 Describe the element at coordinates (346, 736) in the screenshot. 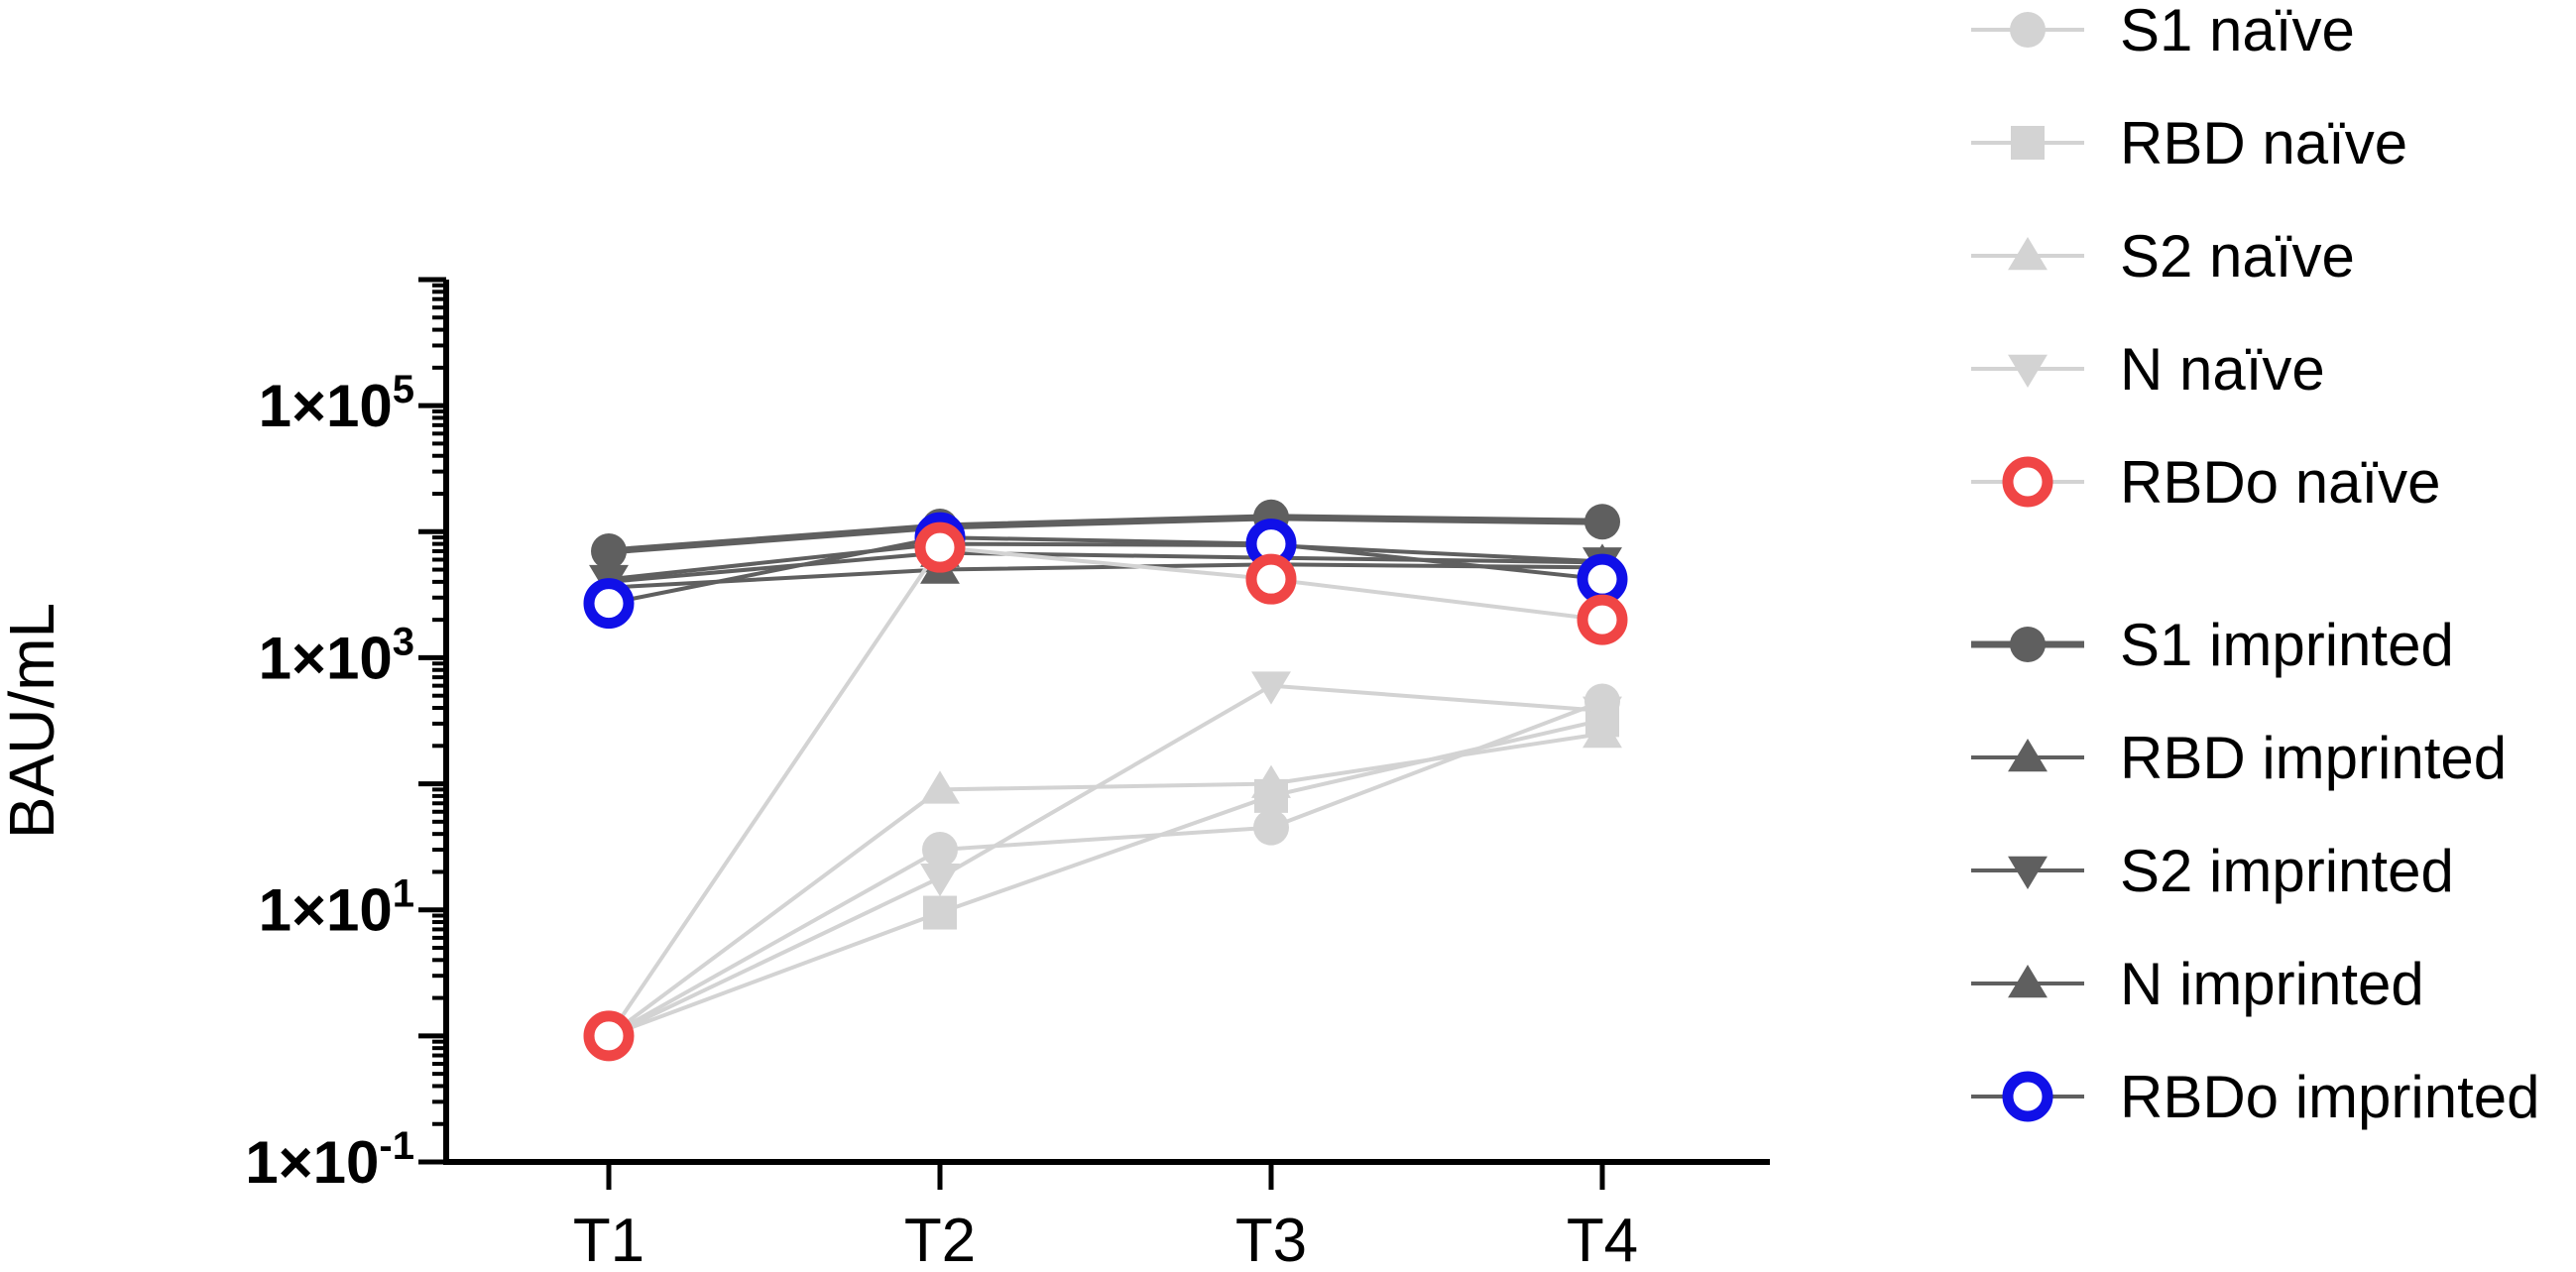

I see `y-axis-ticks: 1×10⁻¹ 1×10¹ 1×10³ 1×10⁵` at that location.